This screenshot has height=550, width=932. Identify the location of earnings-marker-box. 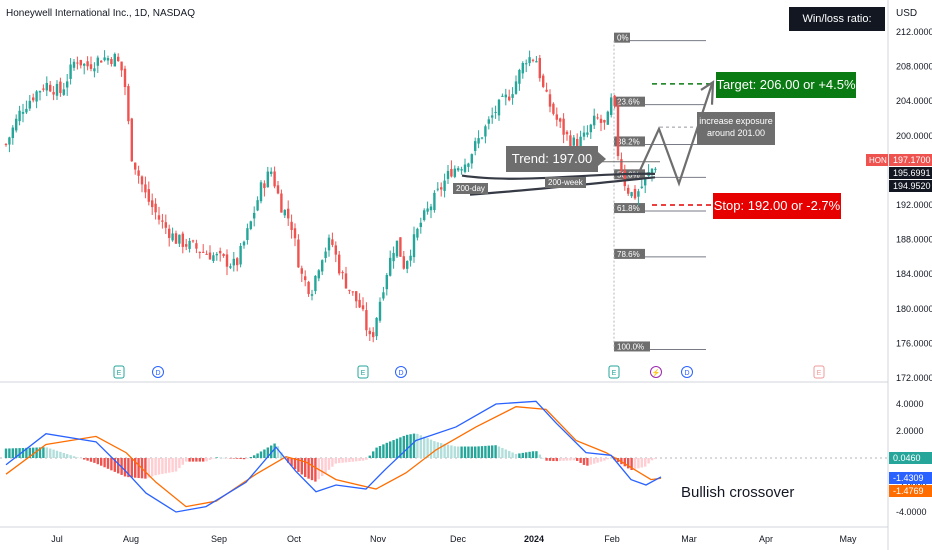
(819, 372).